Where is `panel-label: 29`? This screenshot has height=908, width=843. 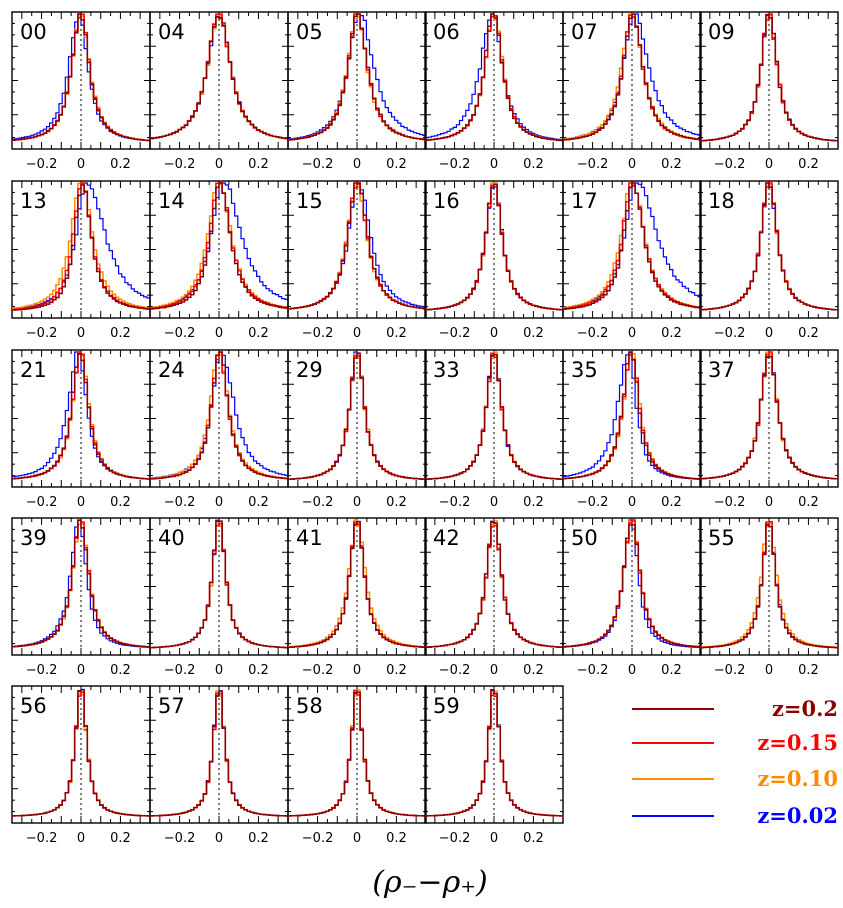
panel-label: 29 is located at coordinates (309, 370).